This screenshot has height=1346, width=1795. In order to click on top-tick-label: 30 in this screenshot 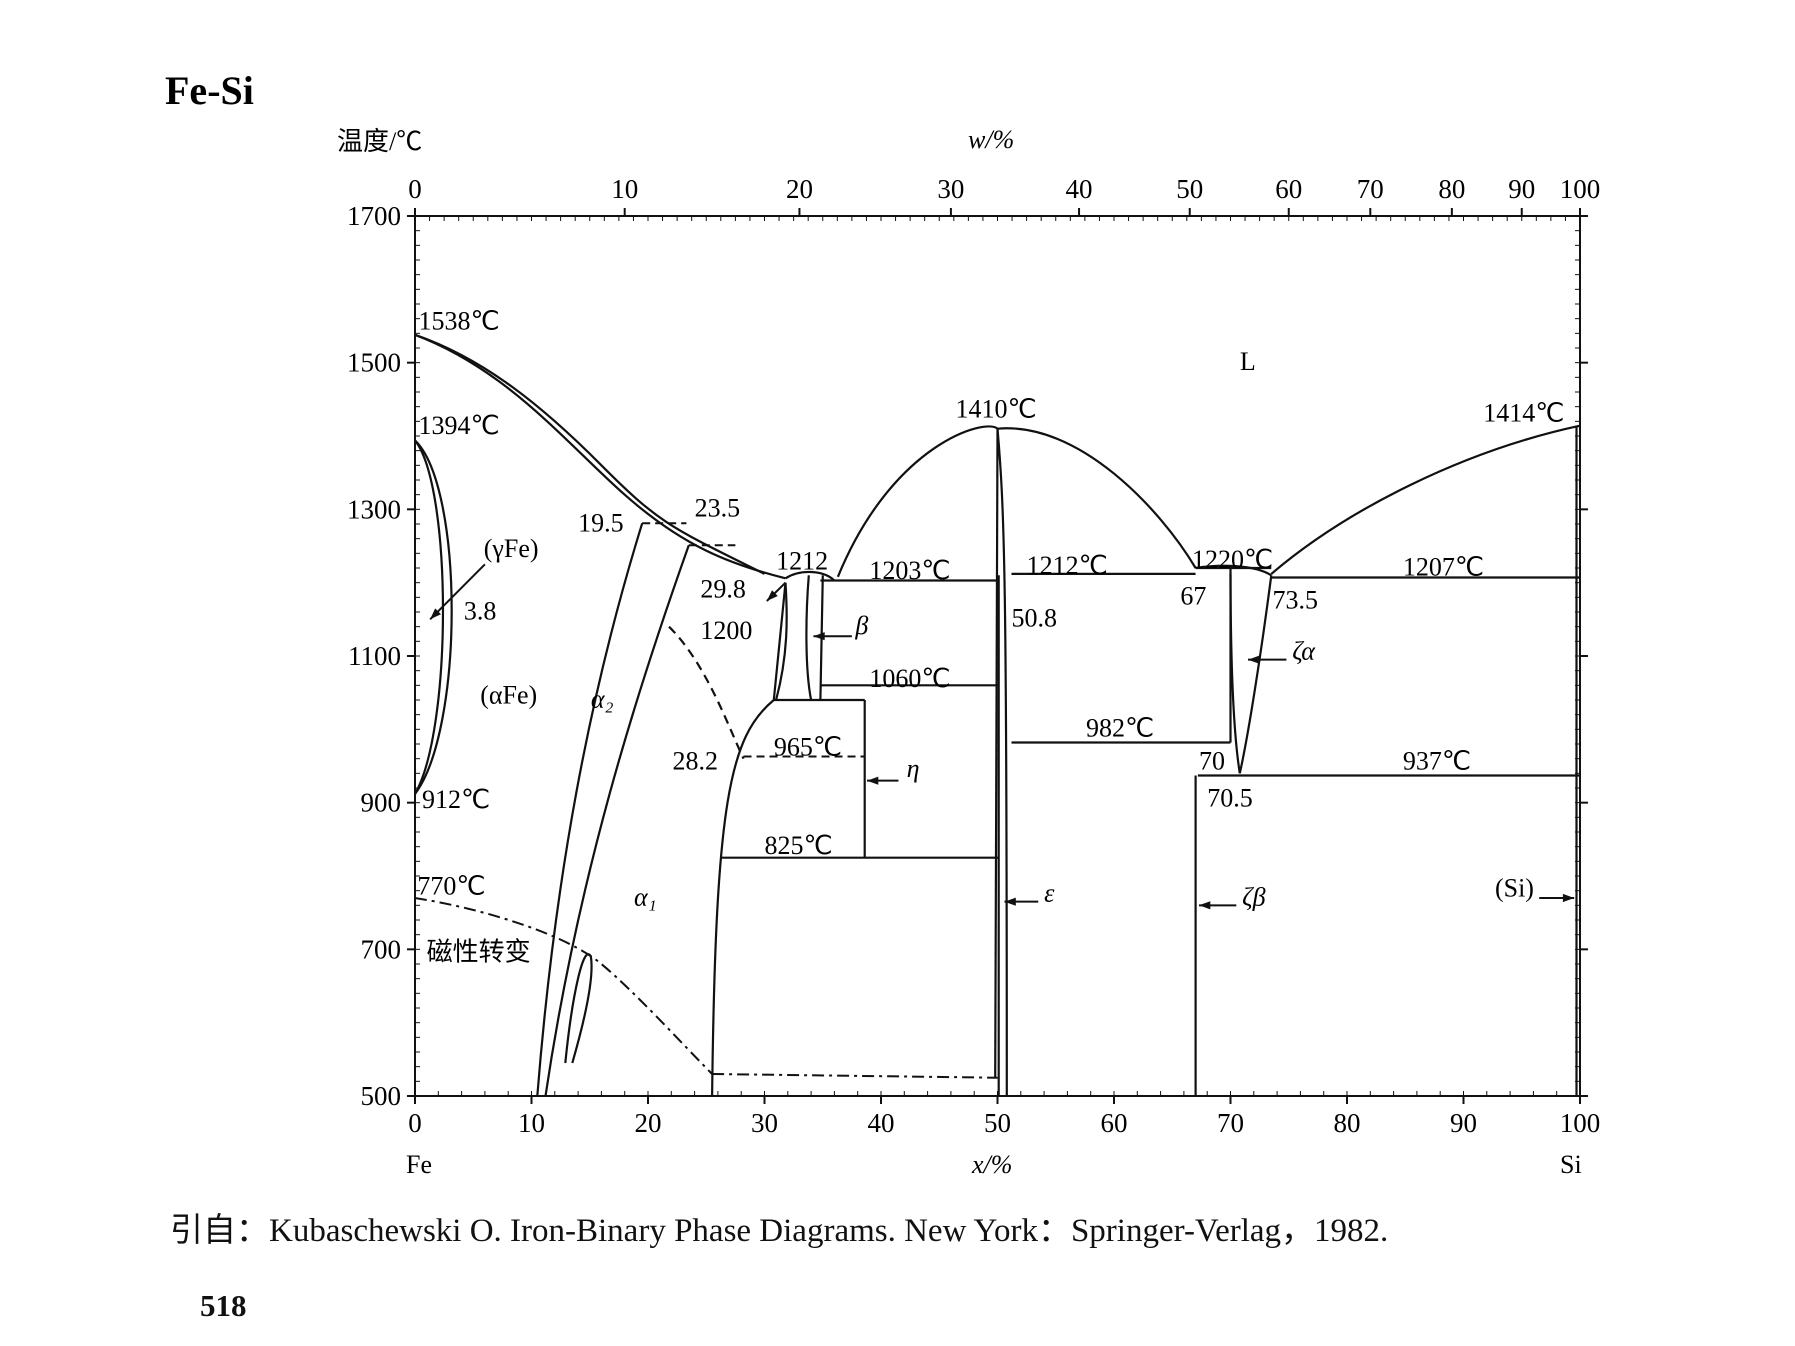, I will do `click(950, 189)`.